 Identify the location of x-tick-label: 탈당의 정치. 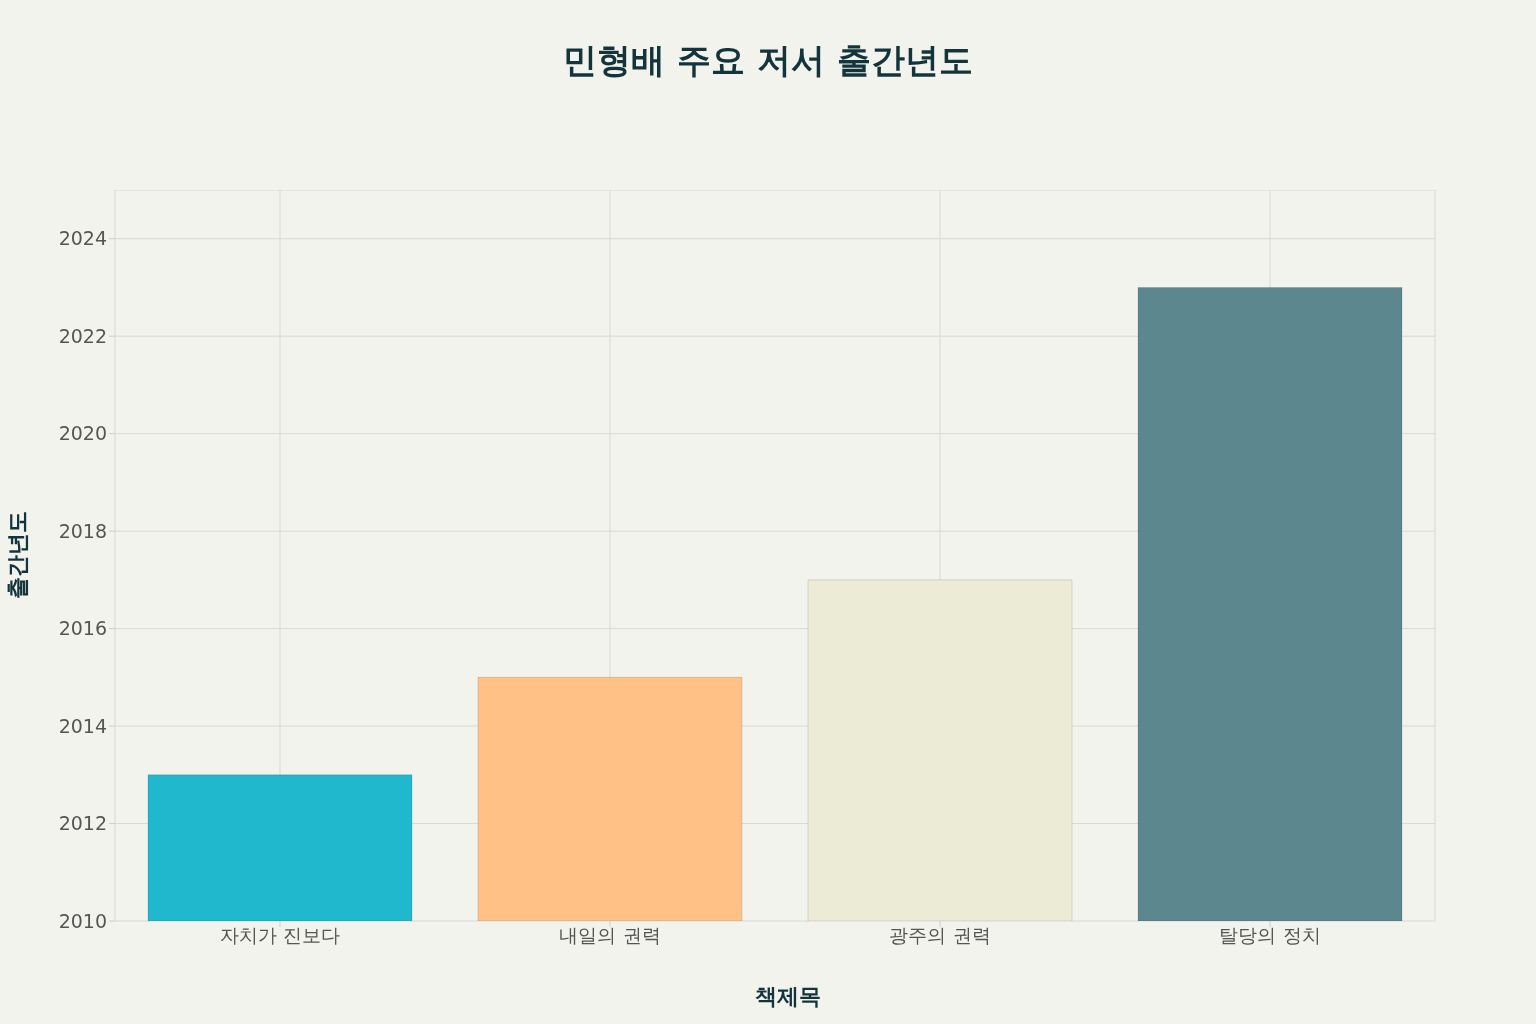
(1270, 935).